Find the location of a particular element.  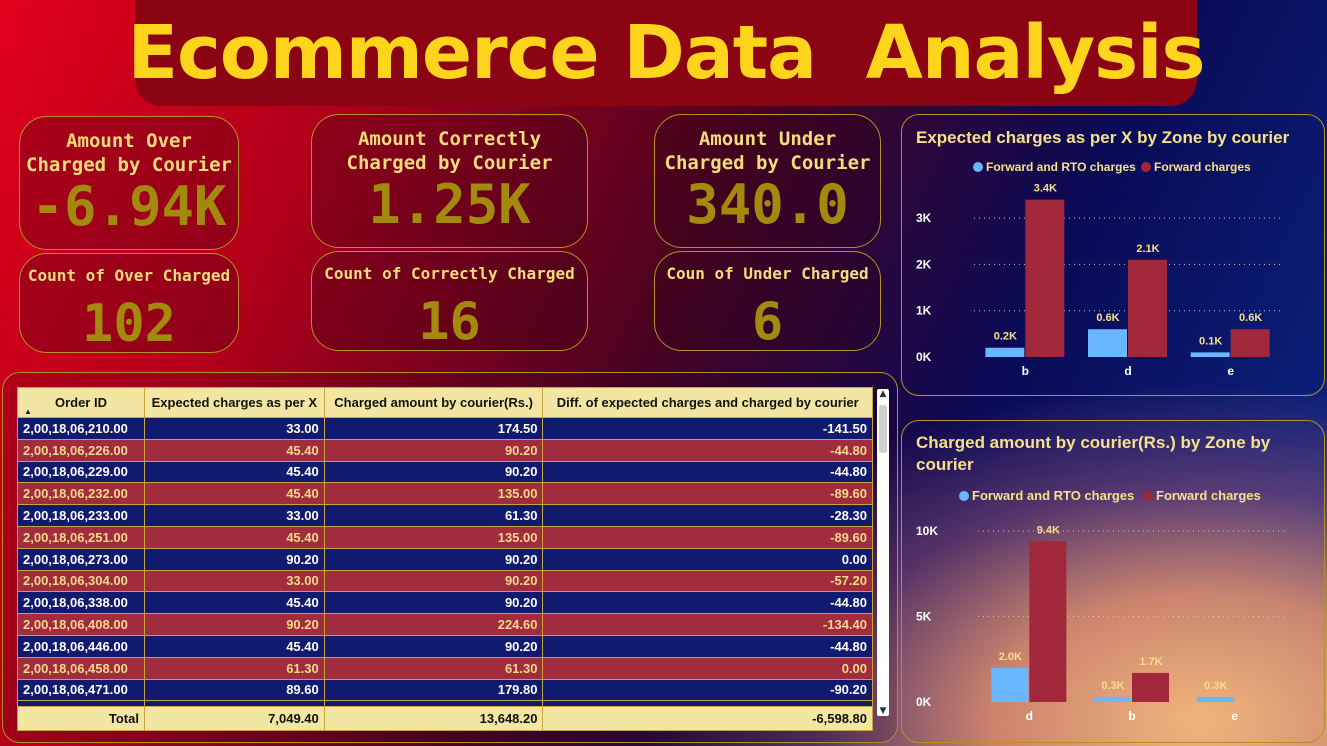

table-row: 2,00,18,06,233.00 33.00 61.30 -28.30 is located at coordinates (445, 515).